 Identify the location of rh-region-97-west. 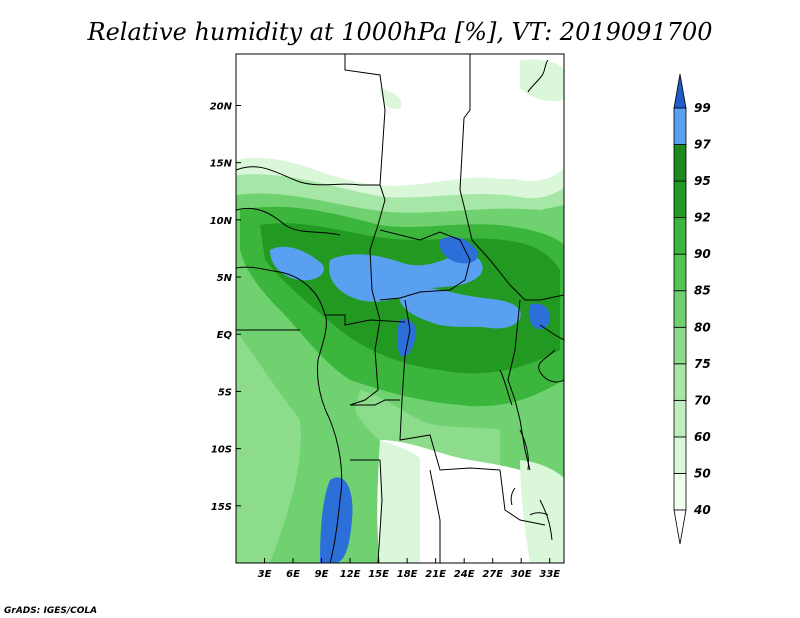
(297, 263).